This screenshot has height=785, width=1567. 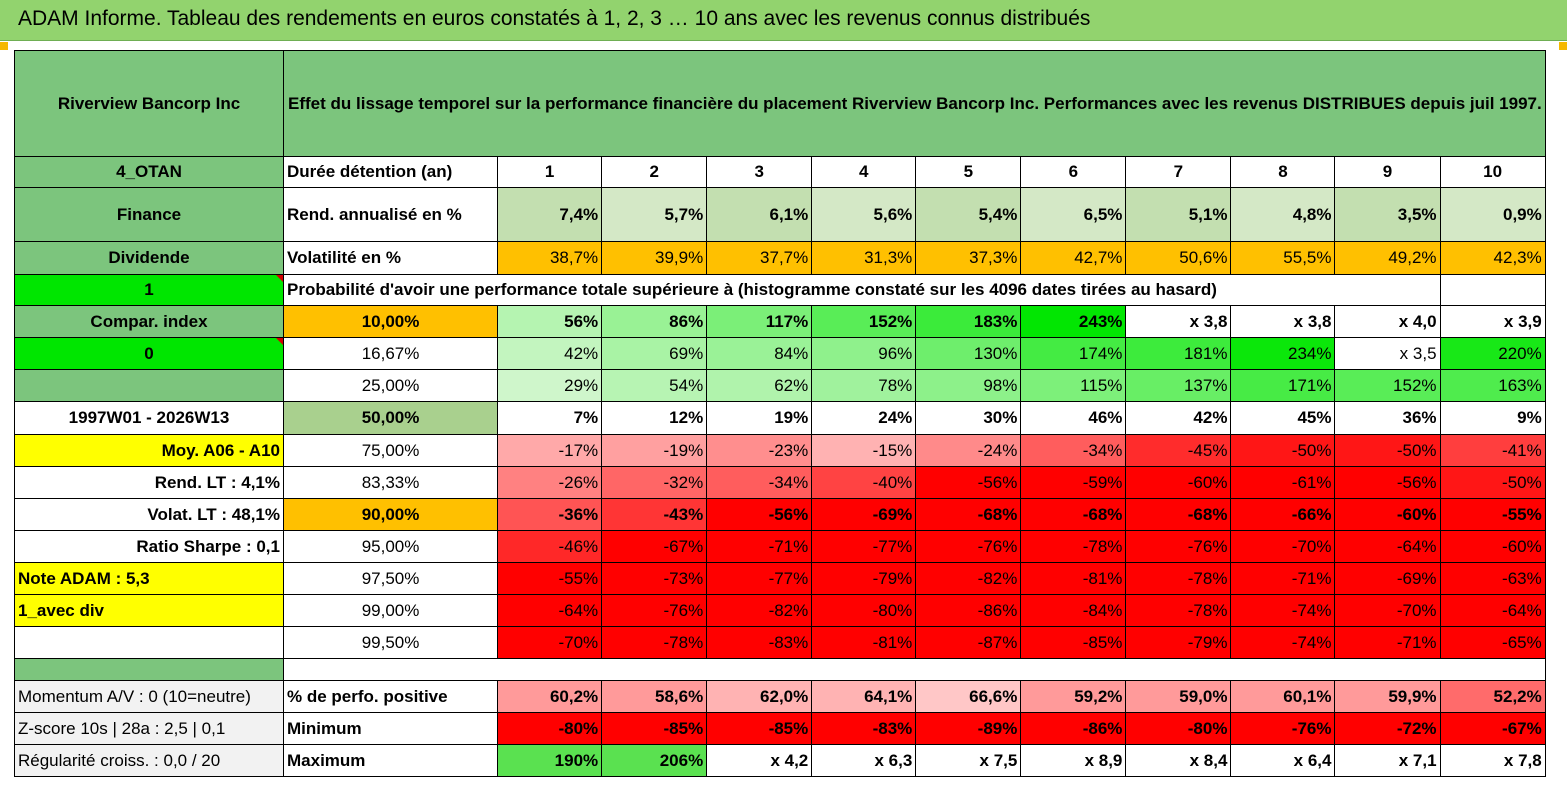 What do you see at coordinates (864, 385) in the screenshot?
I see `quantile-value: 78%` at bounding box center [864, 385].